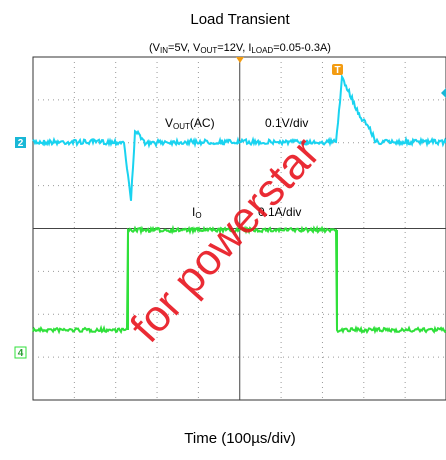 Image resolution: width=446 pixels, height=460 pixels. Describe the element at coordinates (262, 50) in the screenshot. I see `subtitle-sub: LOAD` at that location.